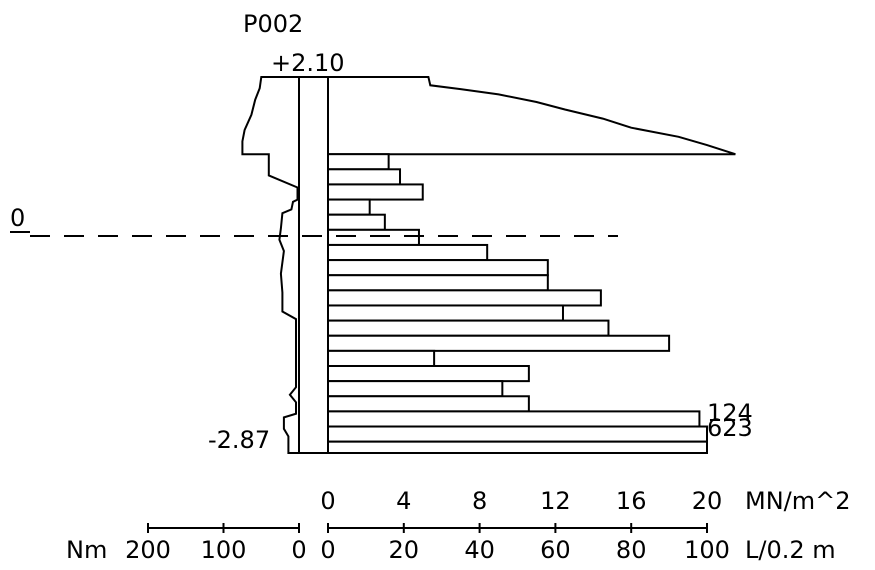 Image resolution: width=875 pixels, height=570 pixels. Describe the element at coordinates (273, 24) in the screenshot. I see `chart-title: P002` at that location.